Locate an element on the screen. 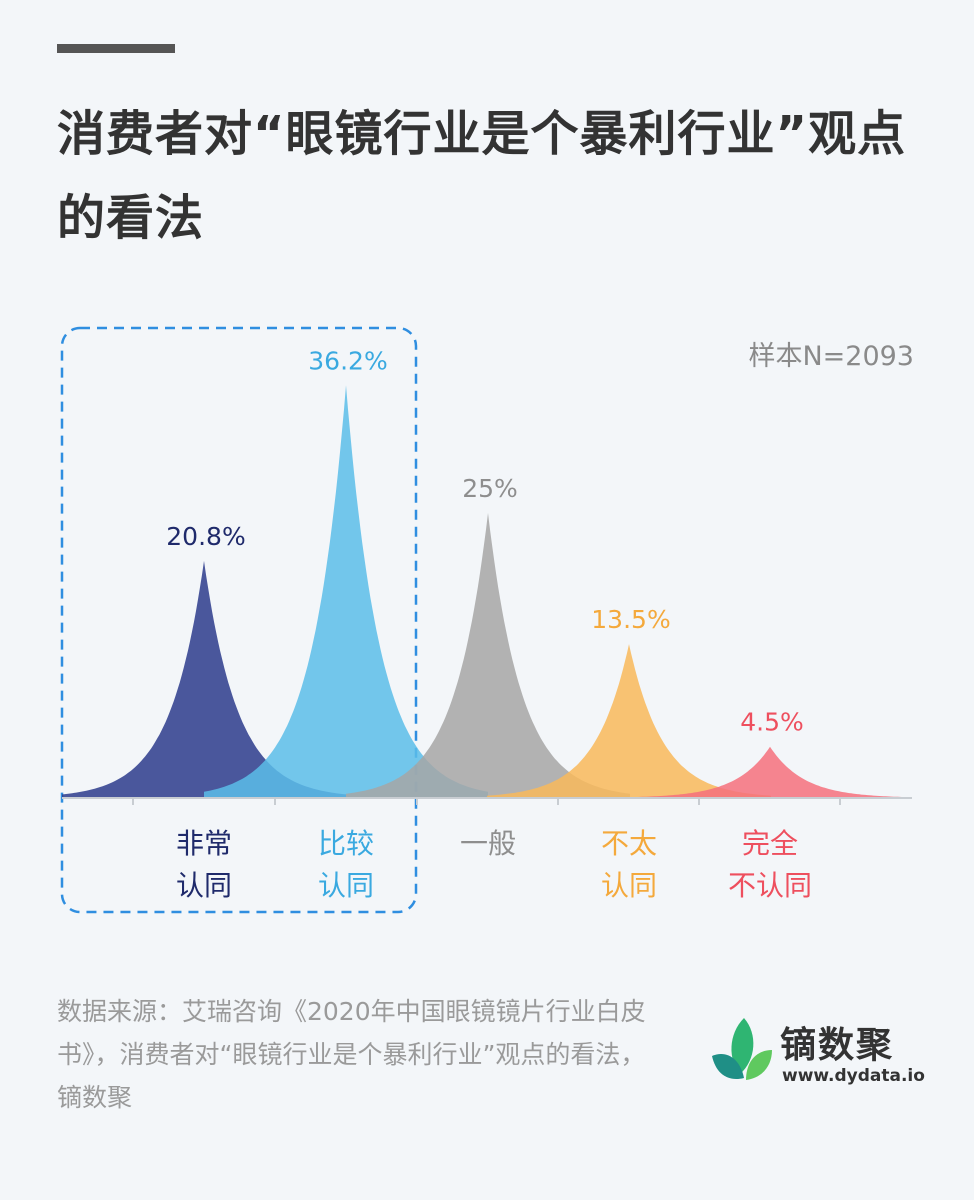  category-label-4-1: 不认同 is located at coordinates (770, 885).